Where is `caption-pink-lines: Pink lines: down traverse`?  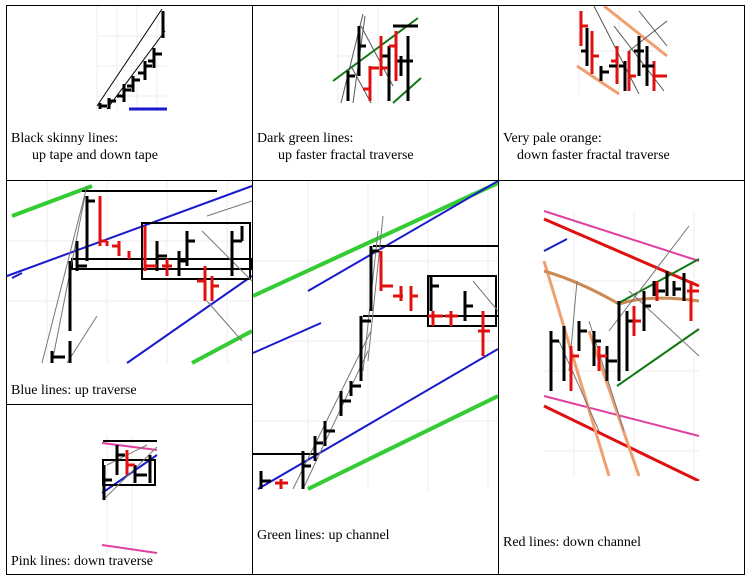 caption-pink-lines: Pink lines: down traverse is located at coordinates (82, 561).